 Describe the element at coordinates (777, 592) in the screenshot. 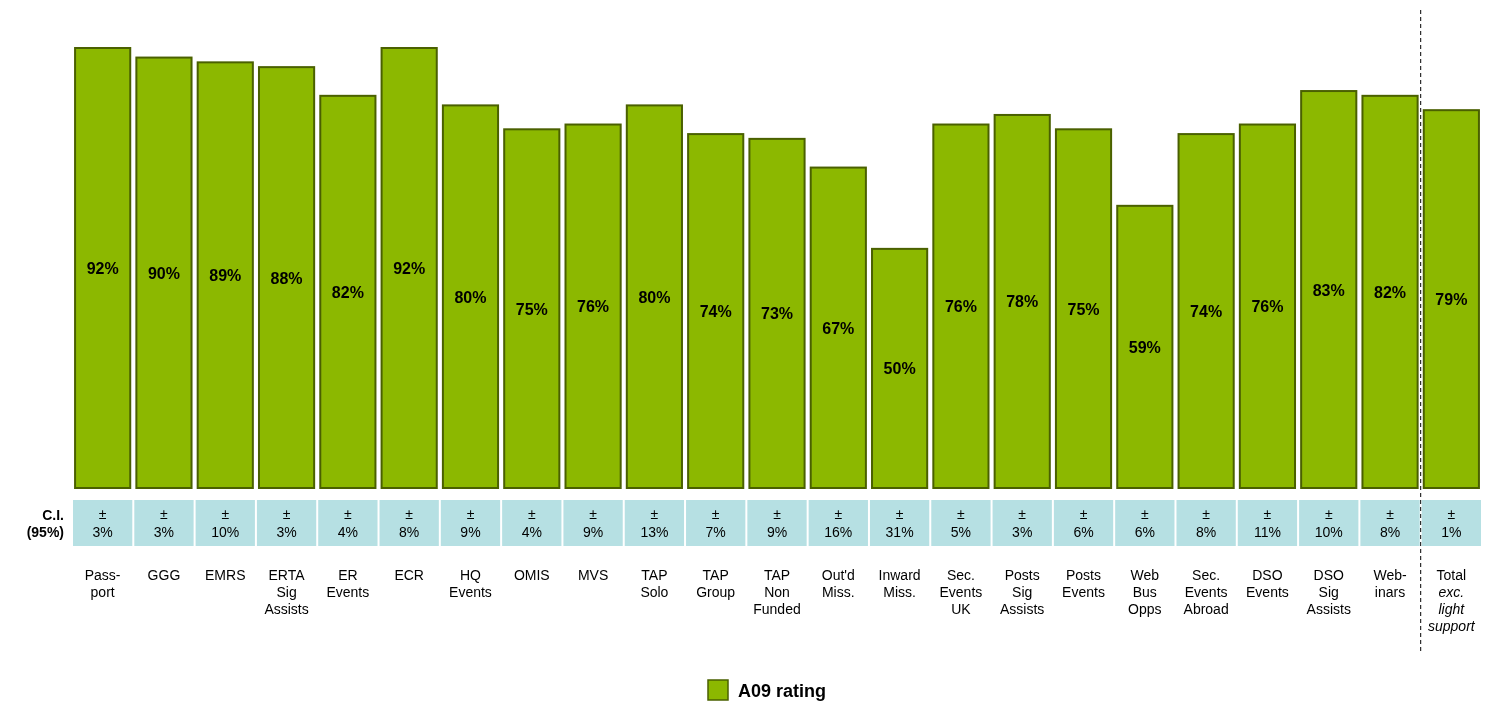

I see `x-tick-label: TAP Non Funded` at that location.